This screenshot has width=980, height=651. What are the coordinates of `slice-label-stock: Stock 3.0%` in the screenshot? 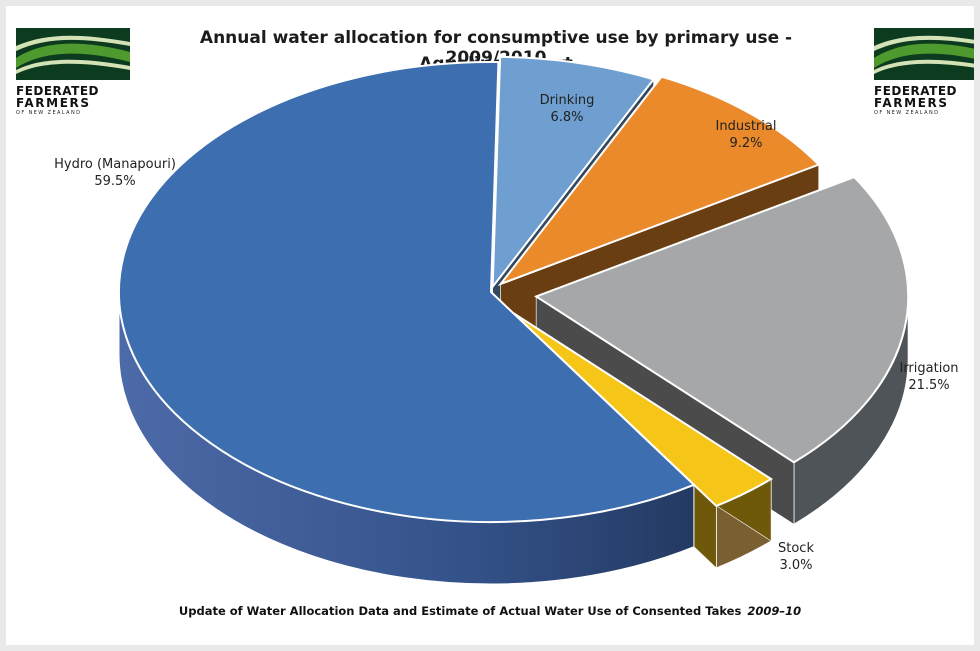 It's located at (796, 557).